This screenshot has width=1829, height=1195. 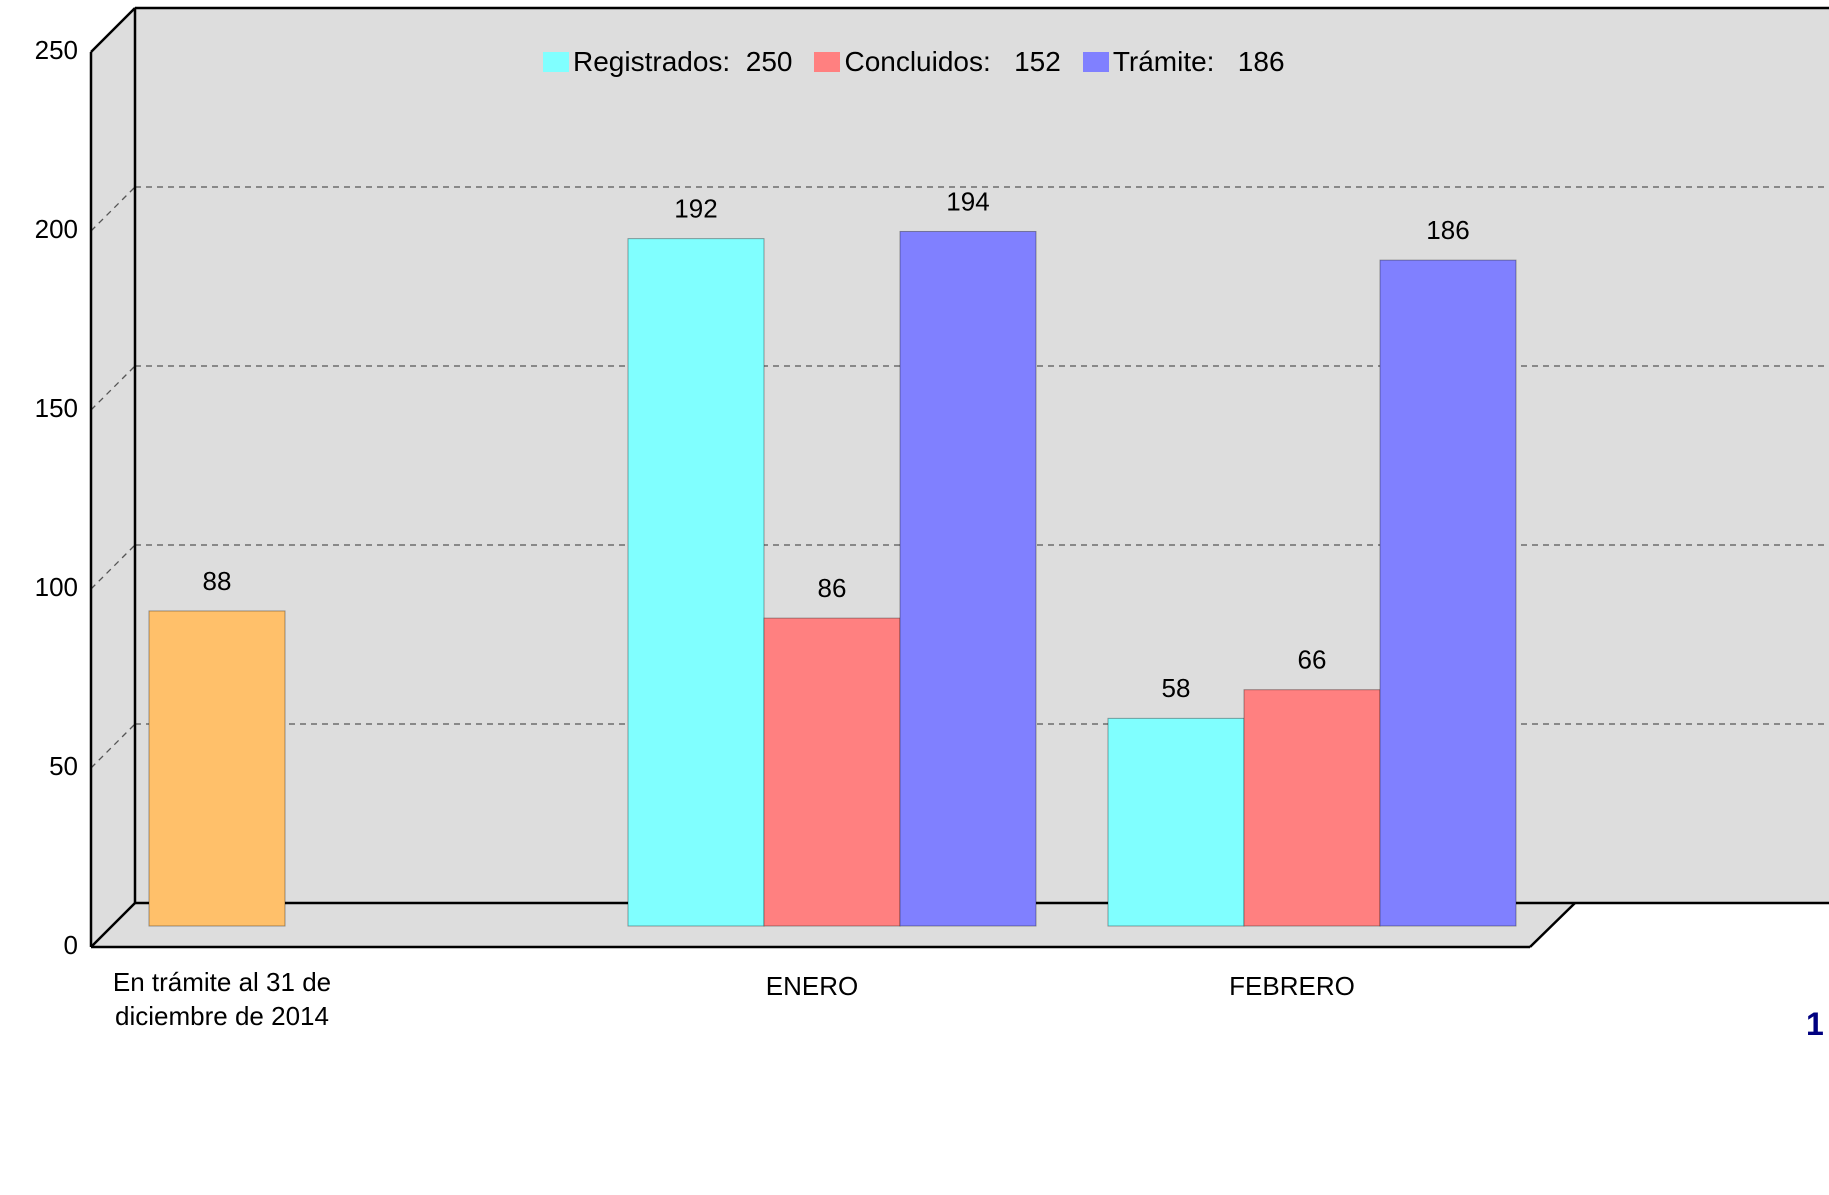 I want to click on legend-label: Concluidos: 152, so click(x=952, y=61).